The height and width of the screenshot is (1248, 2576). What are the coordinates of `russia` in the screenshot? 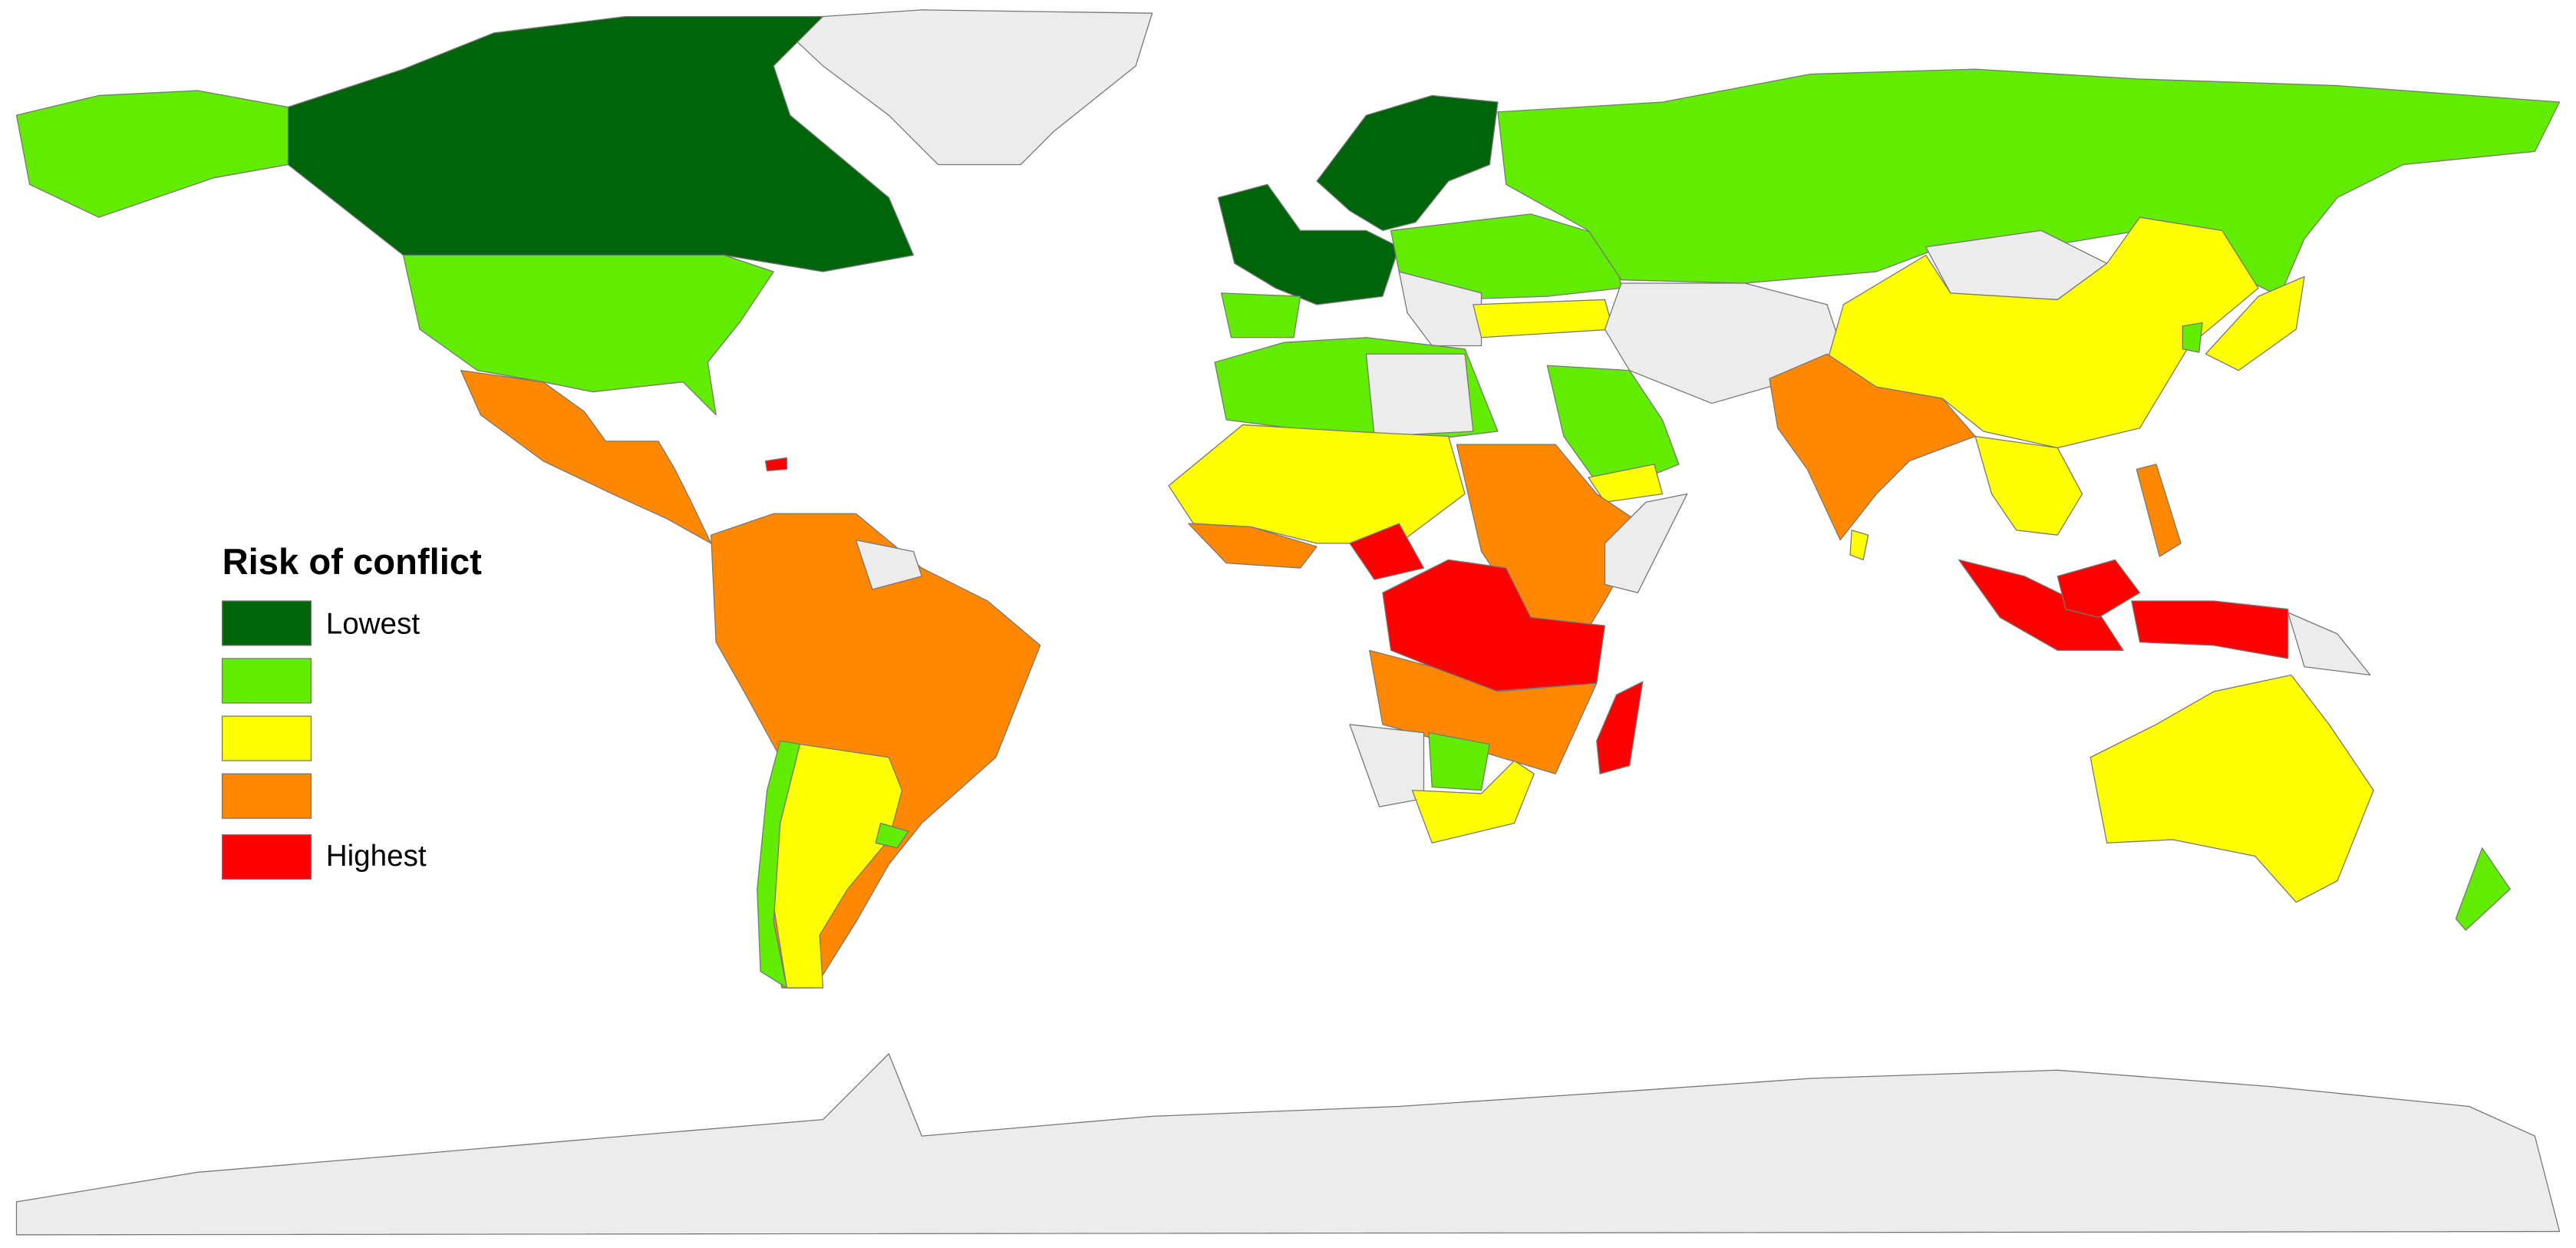 It's located at (2029, 183).